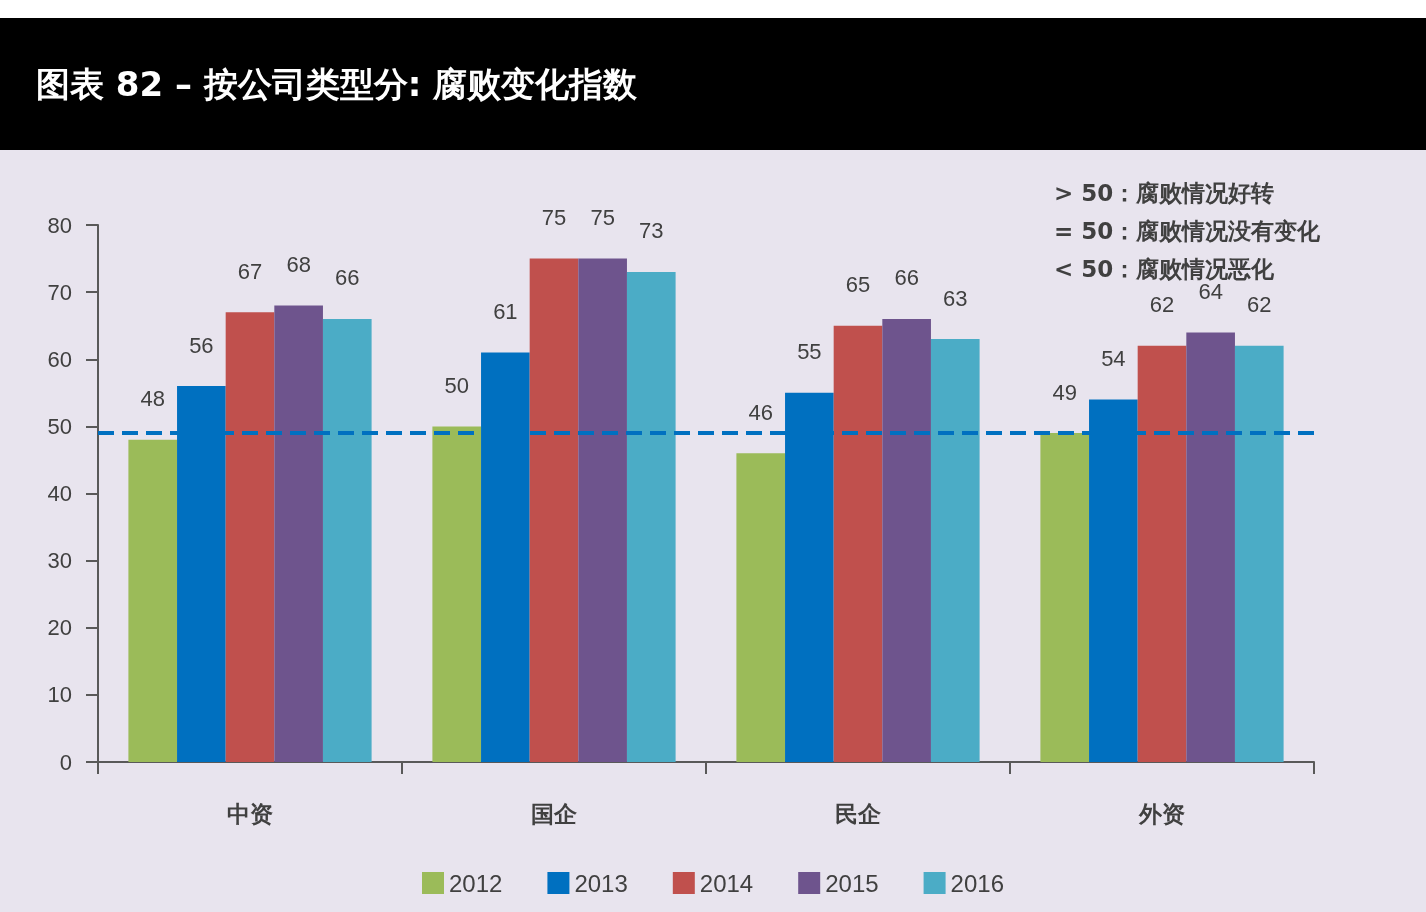  I want to click on y-tick-label: 0, so click(65, 762).